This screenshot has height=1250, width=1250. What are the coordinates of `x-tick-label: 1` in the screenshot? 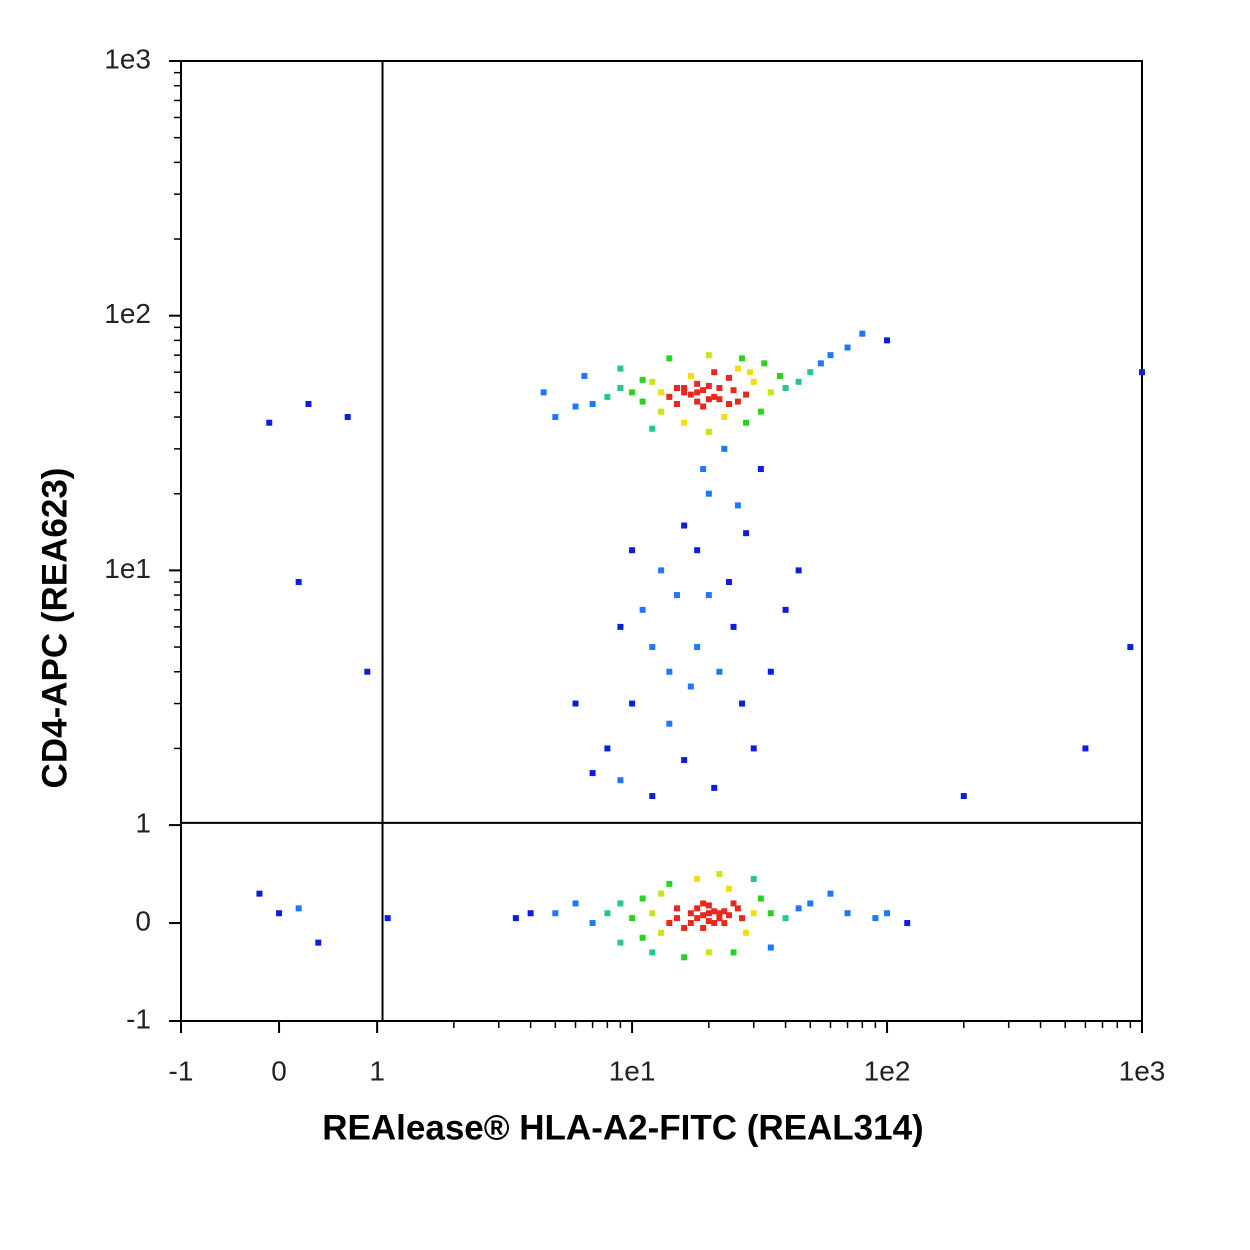 It's located at (377, 1070).